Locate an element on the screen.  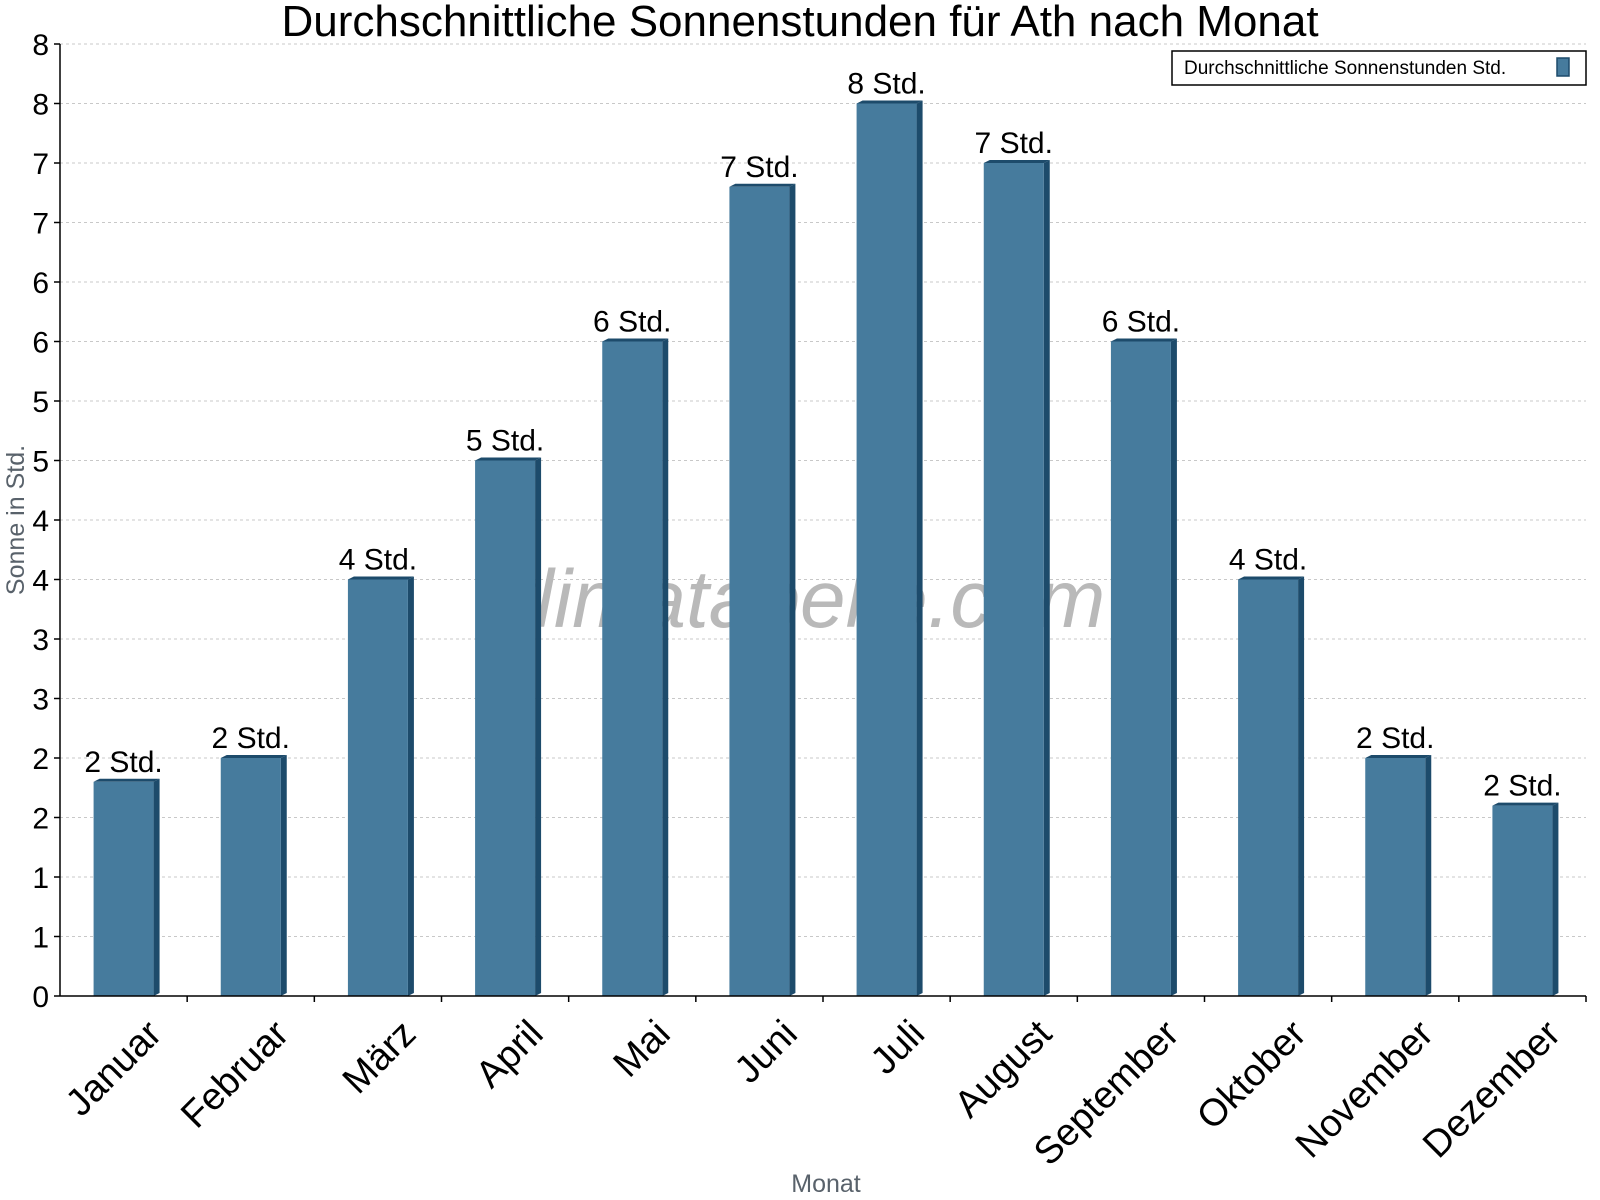
x-tick-label: November is located at coordinates (1365, 1089).